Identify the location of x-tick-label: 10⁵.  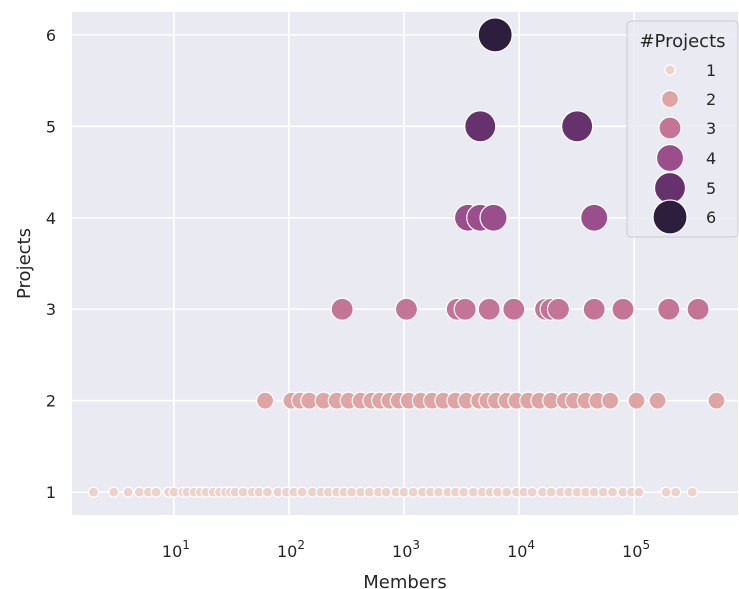
(636, 549).